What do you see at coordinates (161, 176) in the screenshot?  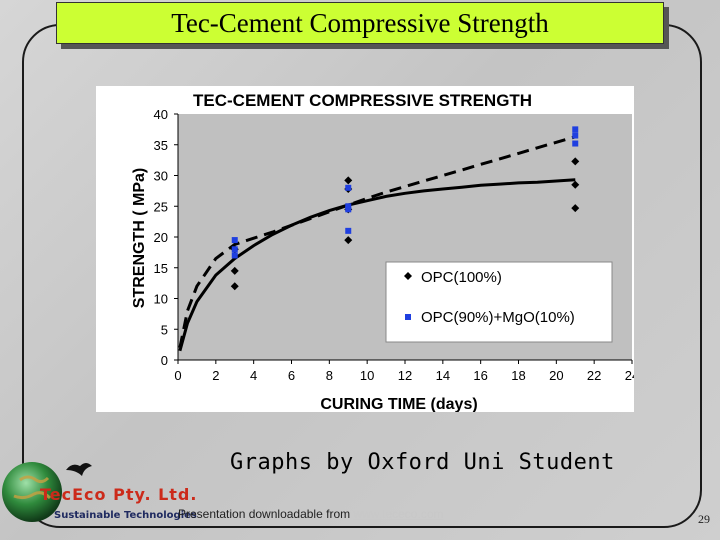 I see `y-tick-label: 30` at bounding box center [161, 176].